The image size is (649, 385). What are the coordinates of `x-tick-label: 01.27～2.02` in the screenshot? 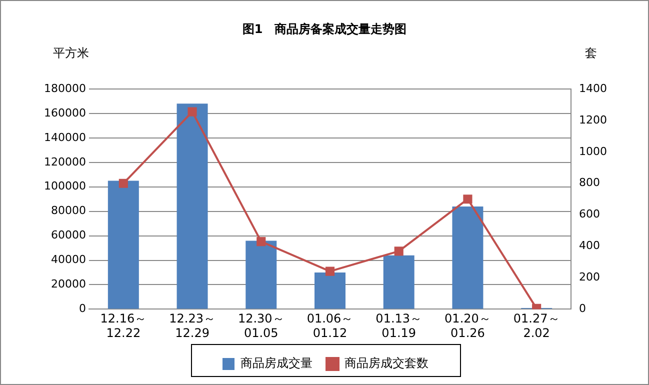 It's located at (536, 326).